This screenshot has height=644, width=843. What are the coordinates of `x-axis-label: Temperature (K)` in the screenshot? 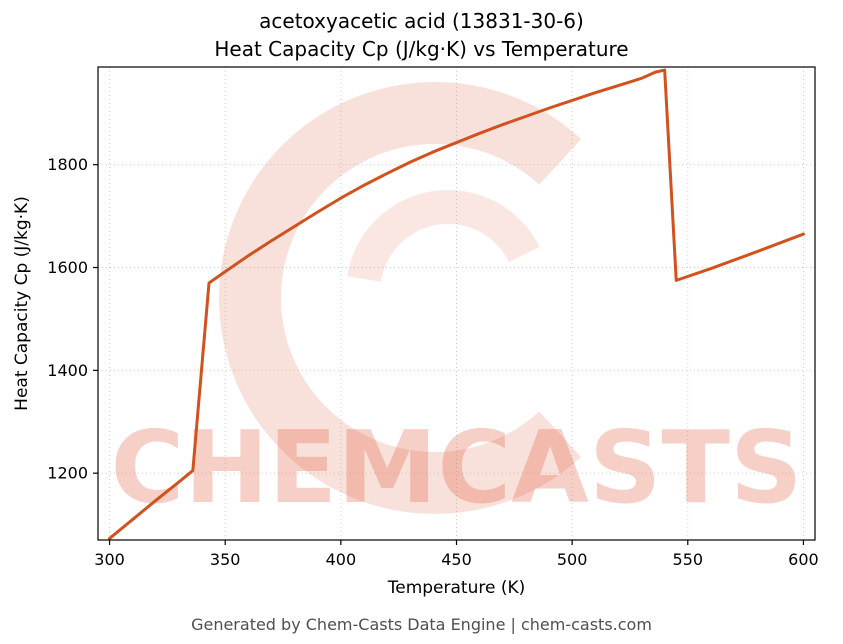 It's located at (456, 588).